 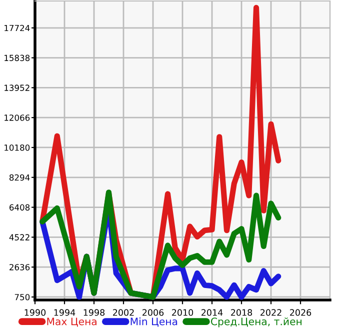 What do you see at coordinates (94, 312) in the screenshot?
I see `x-tick-label: 1998` at bounding box center [94, 312].